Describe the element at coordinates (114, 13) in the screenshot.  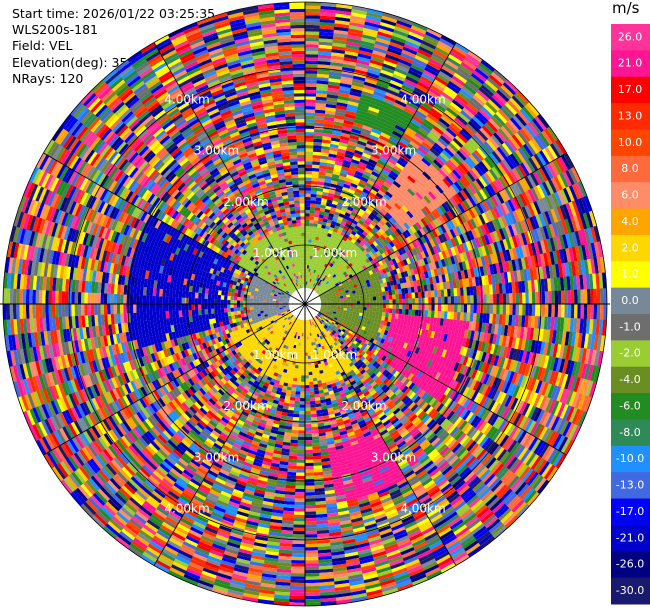
I see `start-time-text: Start time: 2026/01/22 03:25:35` at that location.